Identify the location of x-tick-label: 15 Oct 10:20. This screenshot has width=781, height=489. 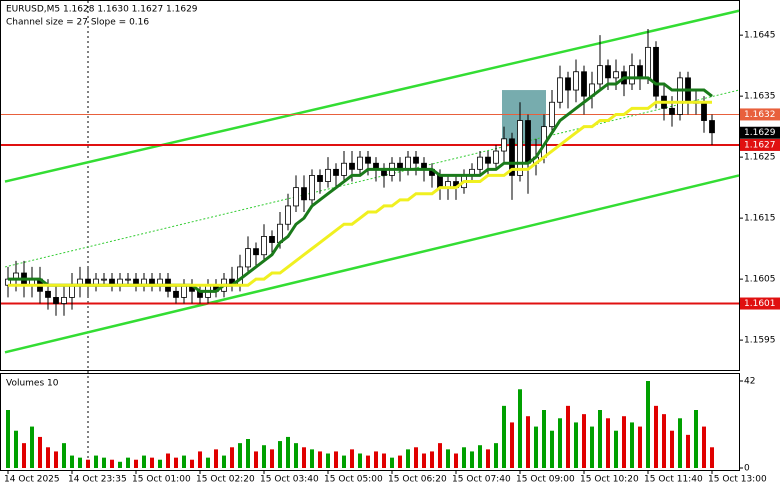
(609, 480).